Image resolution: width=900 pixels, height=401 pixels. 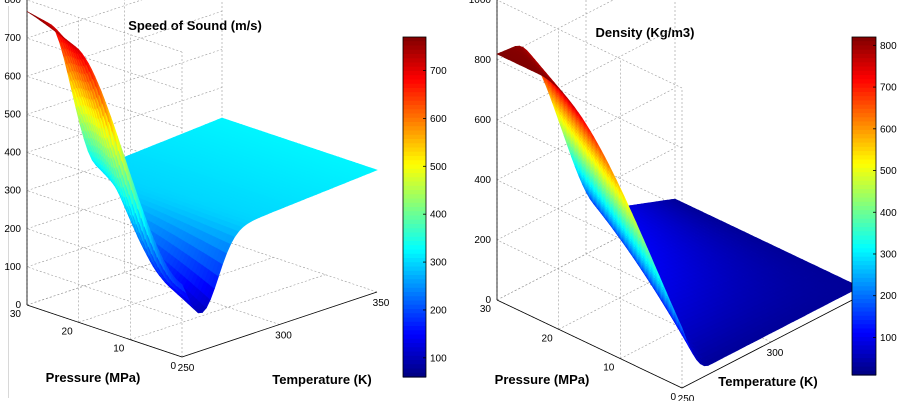 I want to click on z-tick-label: 700, so click(x=12, y=38).